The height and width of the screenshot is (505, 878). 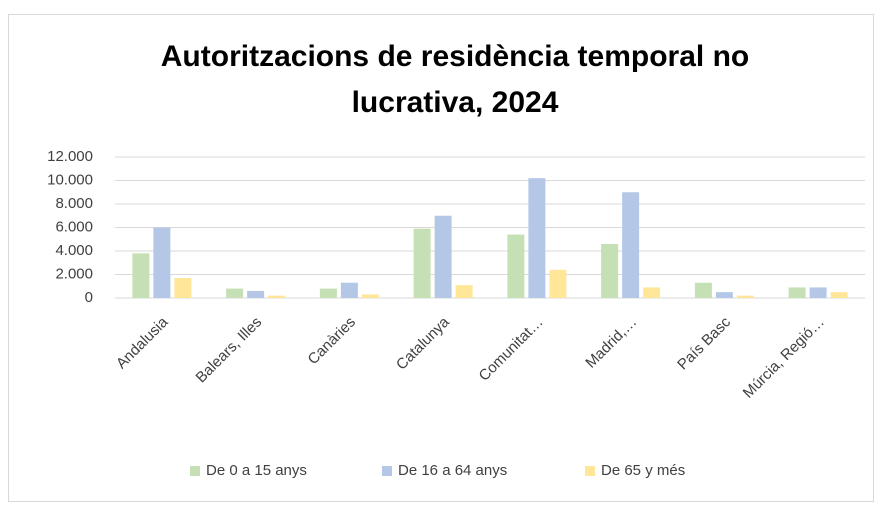 I want to click on y-tick-label: 12.000, so click(x=70, y=156).